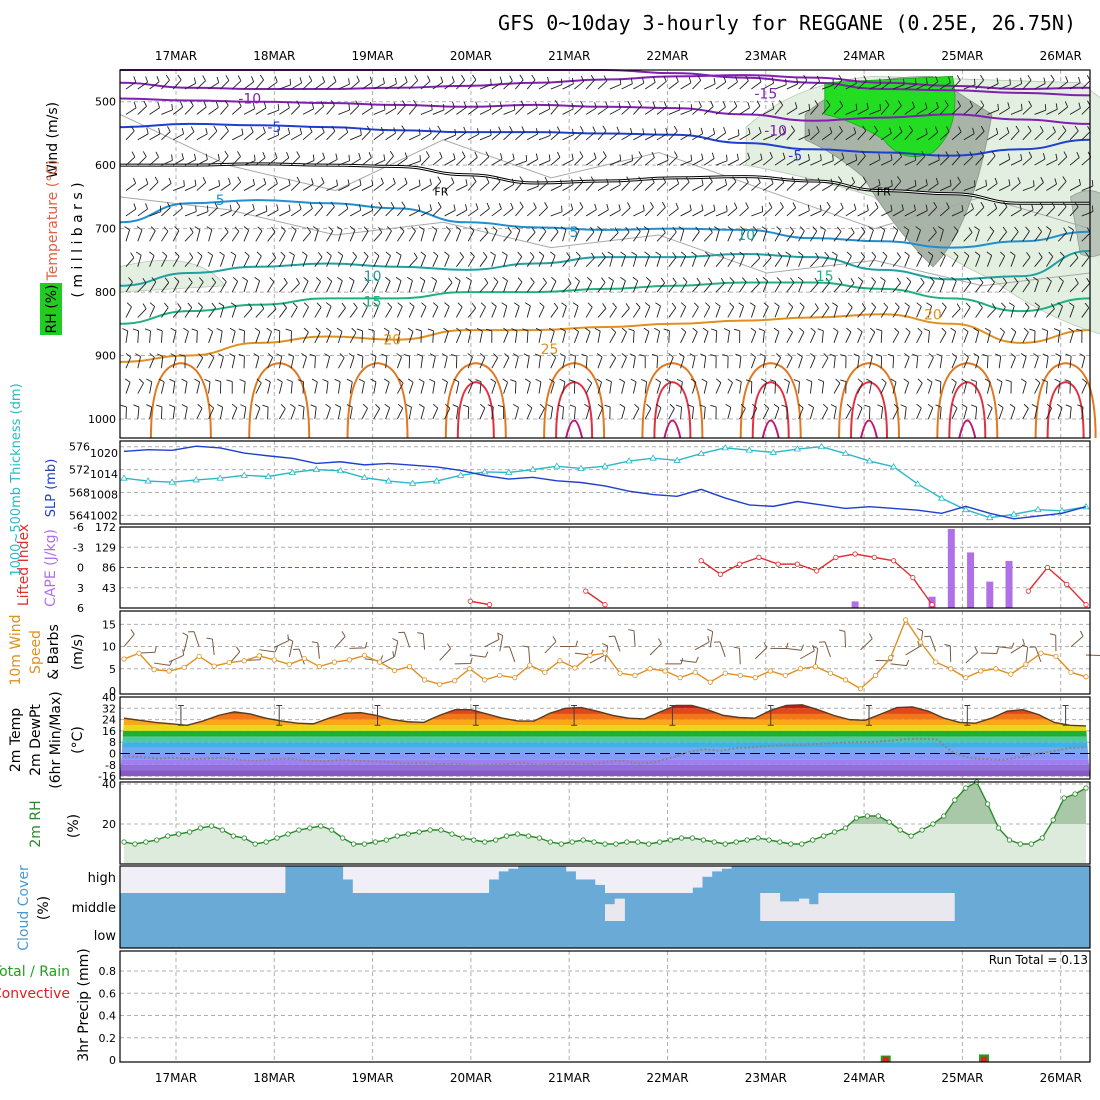 The height and width of the screenshot is (1100, 1100). I want to click on temperature-axis-title: Temperature (°C), so click(53, 221).